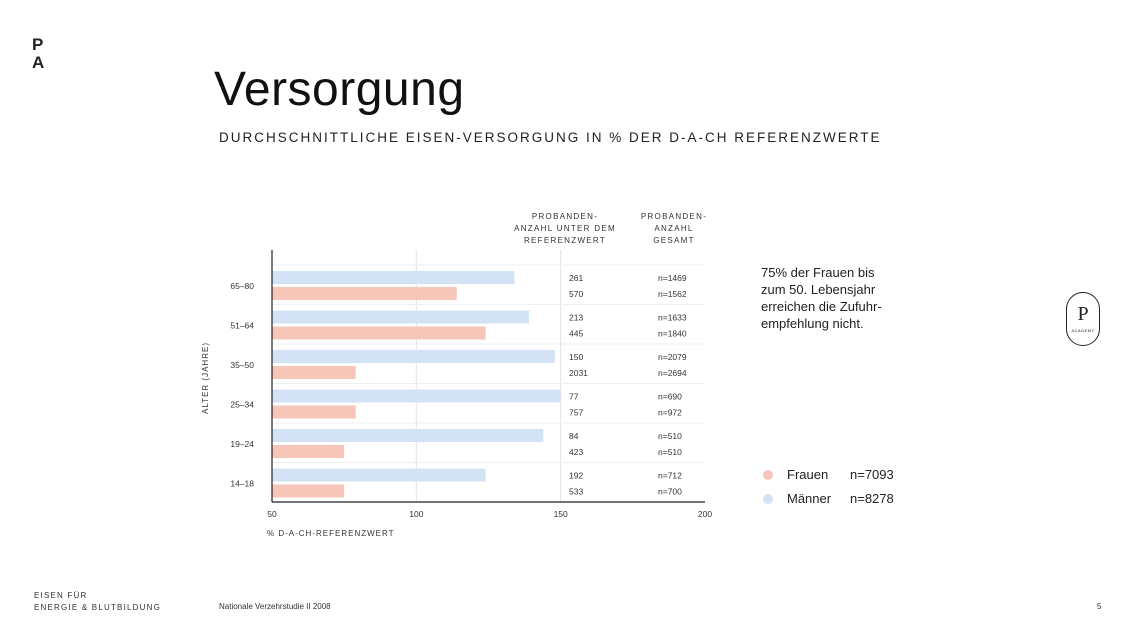  What do you see at coordinates (705, 514) in the screenshot?
I see `x-tick-label: 200` at bounding box center [705, 514].